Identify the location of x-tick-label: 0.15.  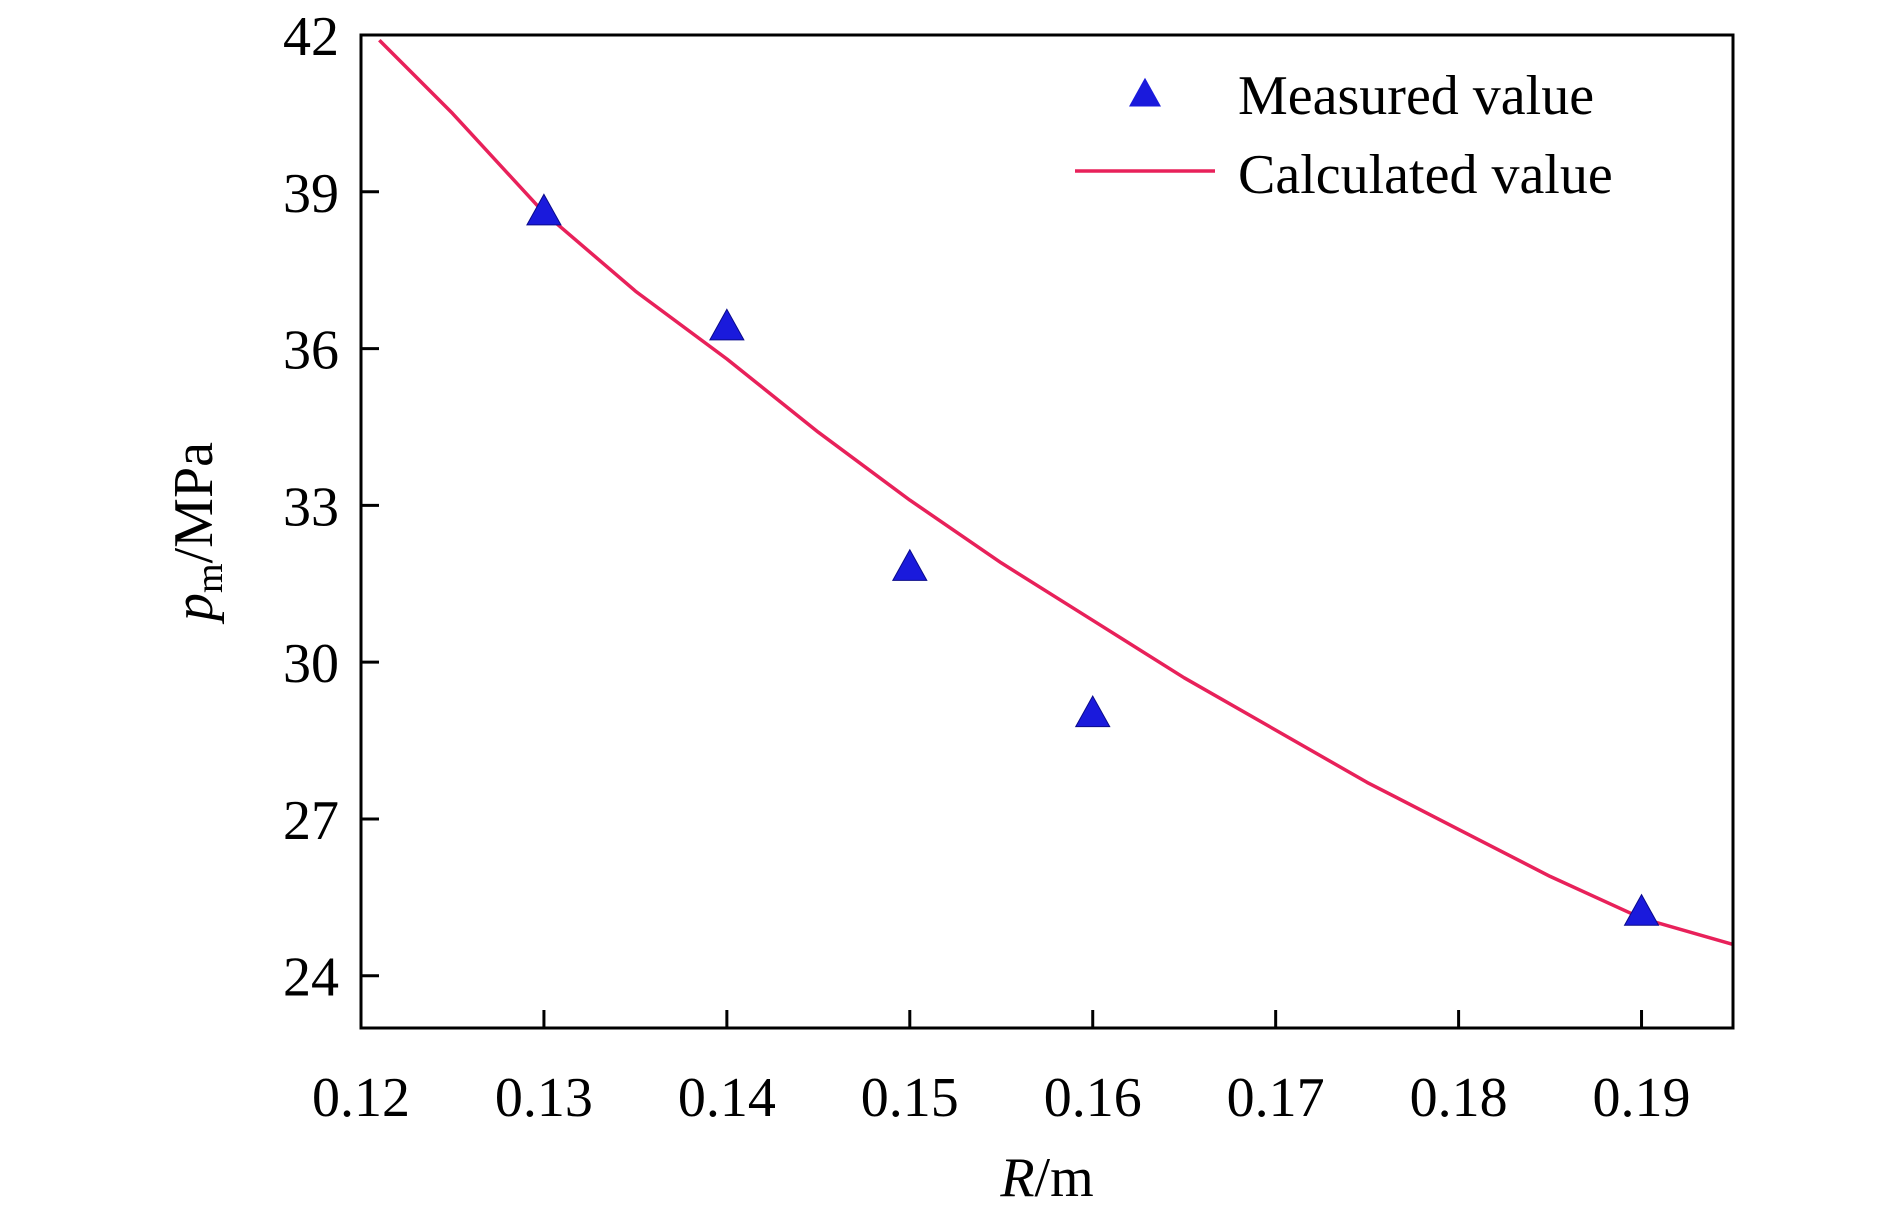
(910, 1098).